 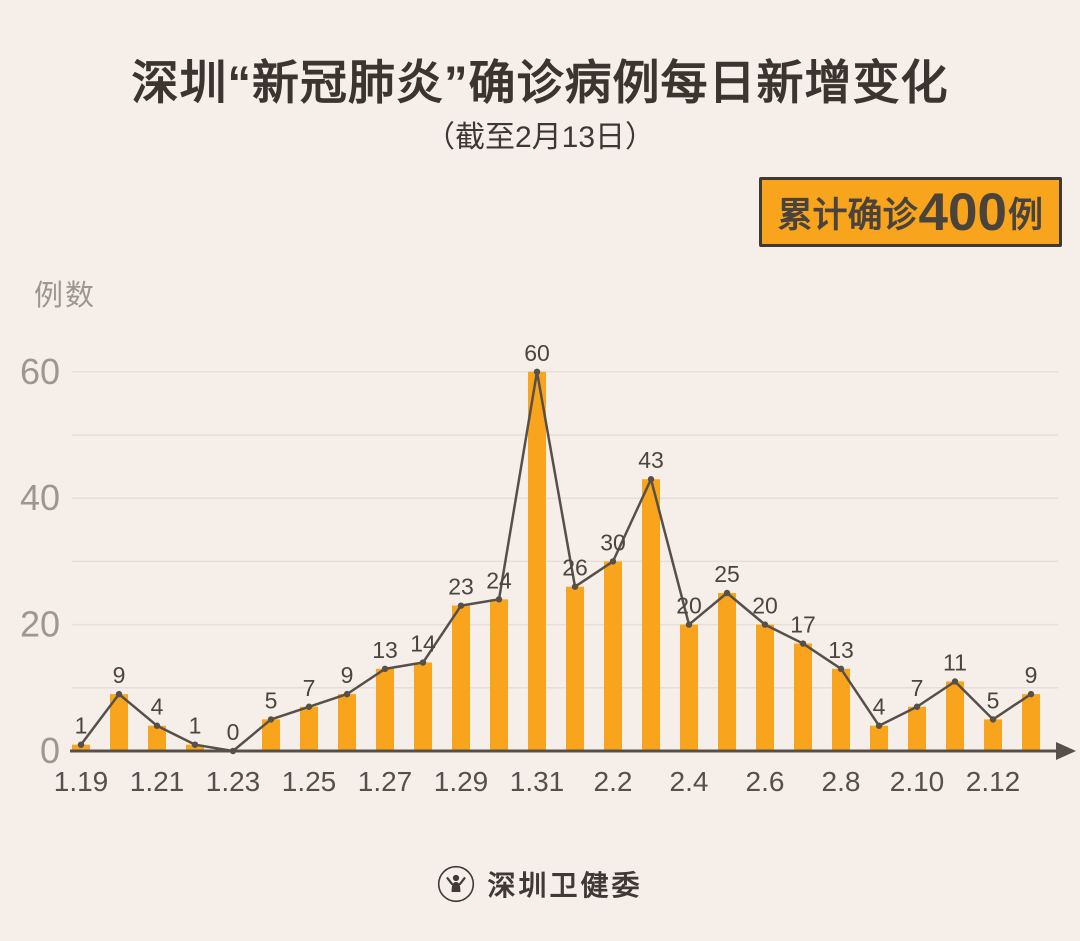 What do you see at coordinates (540, 137) in the screenshot?
I see `page-subtitle: （截至2月13日）` at bounding box center [540, 137].